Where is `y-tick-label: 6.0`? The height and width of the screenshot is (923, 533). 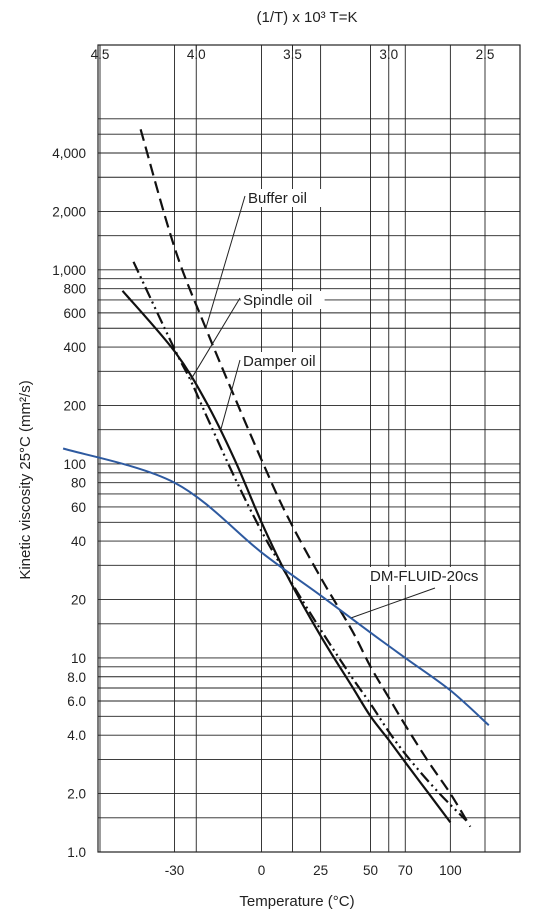 y-tick-label: 6.0 is located at coordinates (76, 701).